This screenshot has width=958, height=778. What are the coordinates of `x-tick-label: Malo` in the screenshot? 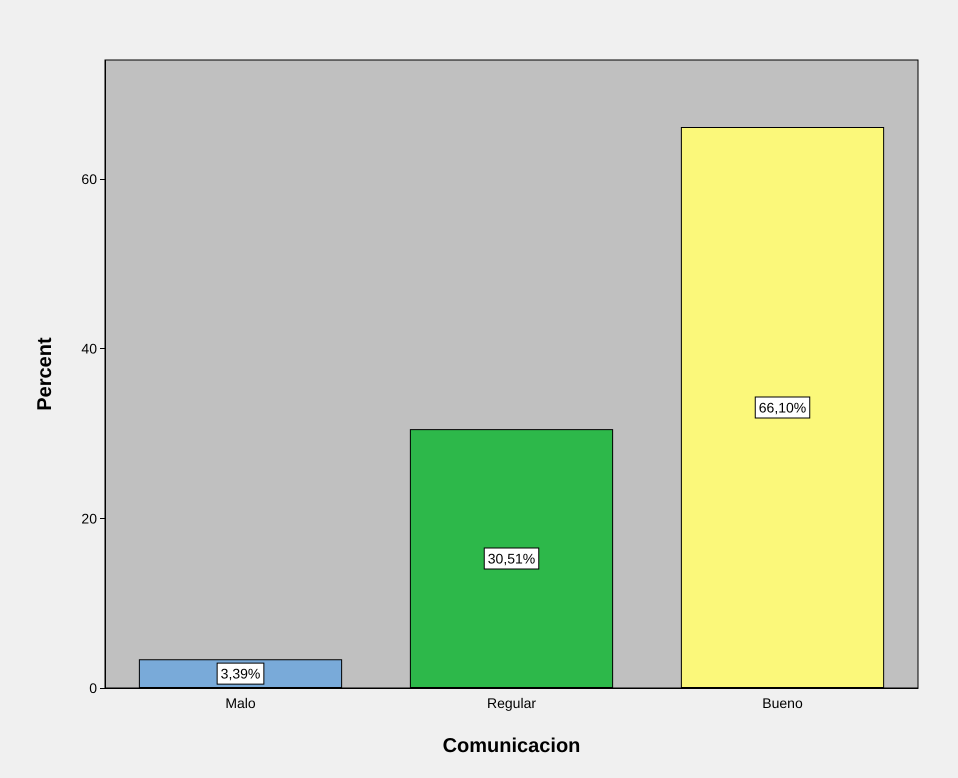 It's located at (240, 703).